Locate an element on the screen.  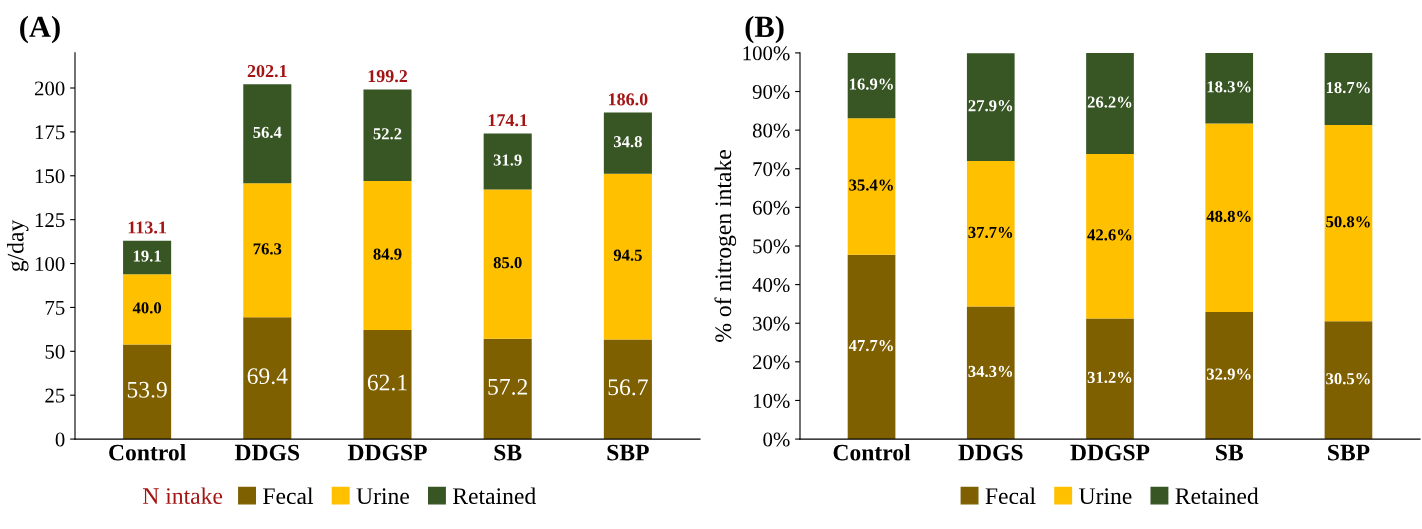
data-label: 32.9% is located at coordinates (1228, 374).